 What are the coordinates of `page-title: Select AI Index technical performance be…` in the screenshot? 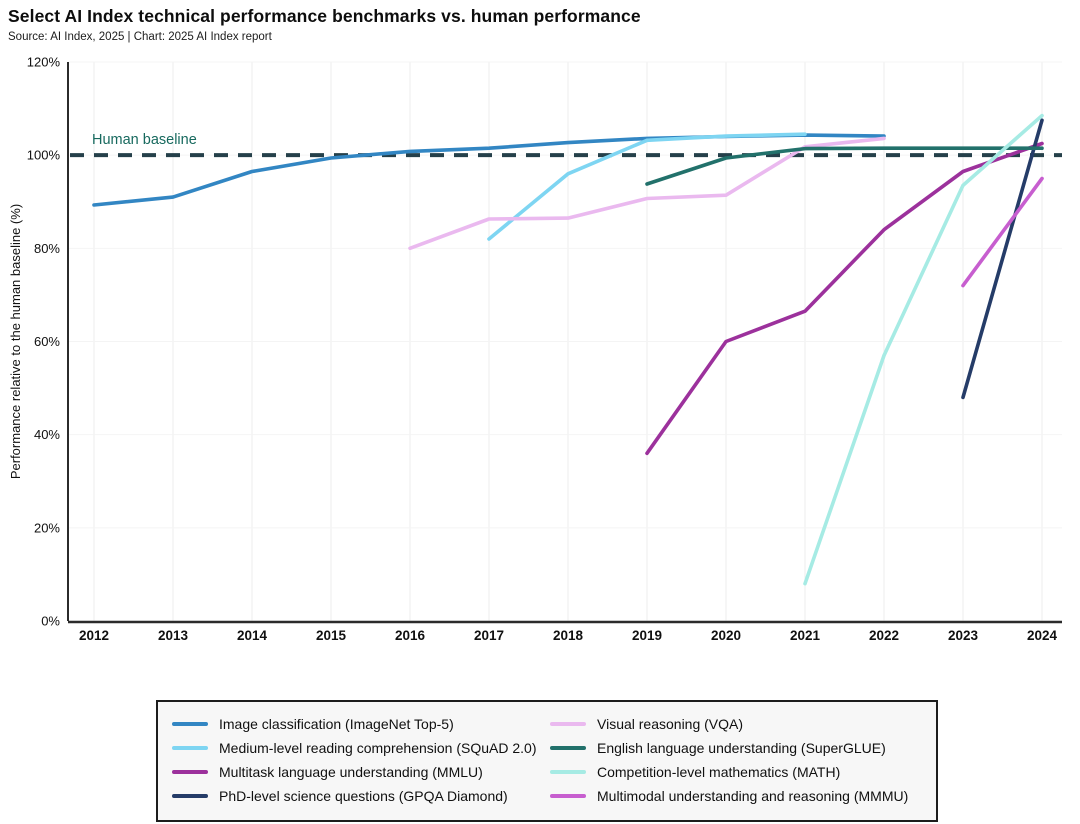 It's located at (324, 16).